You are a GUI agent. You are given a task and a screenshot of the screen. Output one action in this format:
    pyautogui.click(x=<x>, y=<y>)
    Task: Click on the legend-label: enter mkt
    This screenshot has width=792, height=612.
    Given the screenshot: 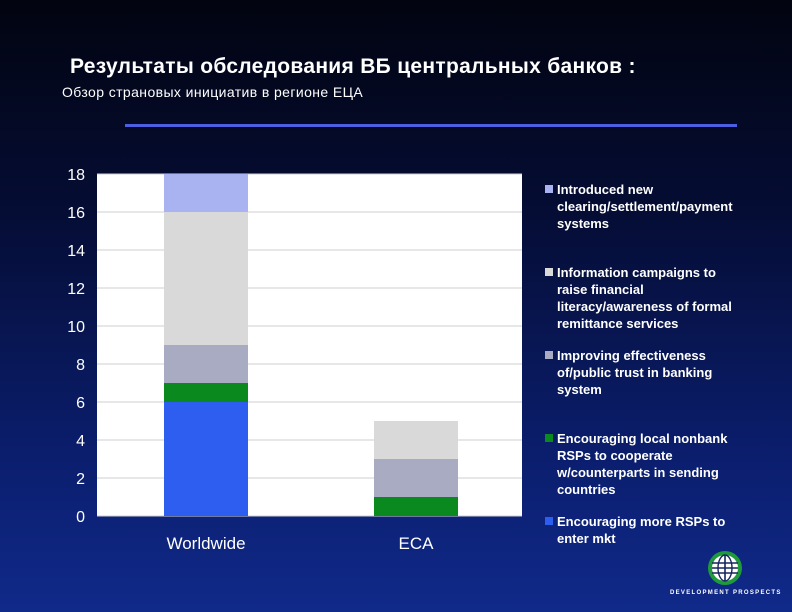 What is the action you would take?
    pyautogui.click(x=586, y=538)
    